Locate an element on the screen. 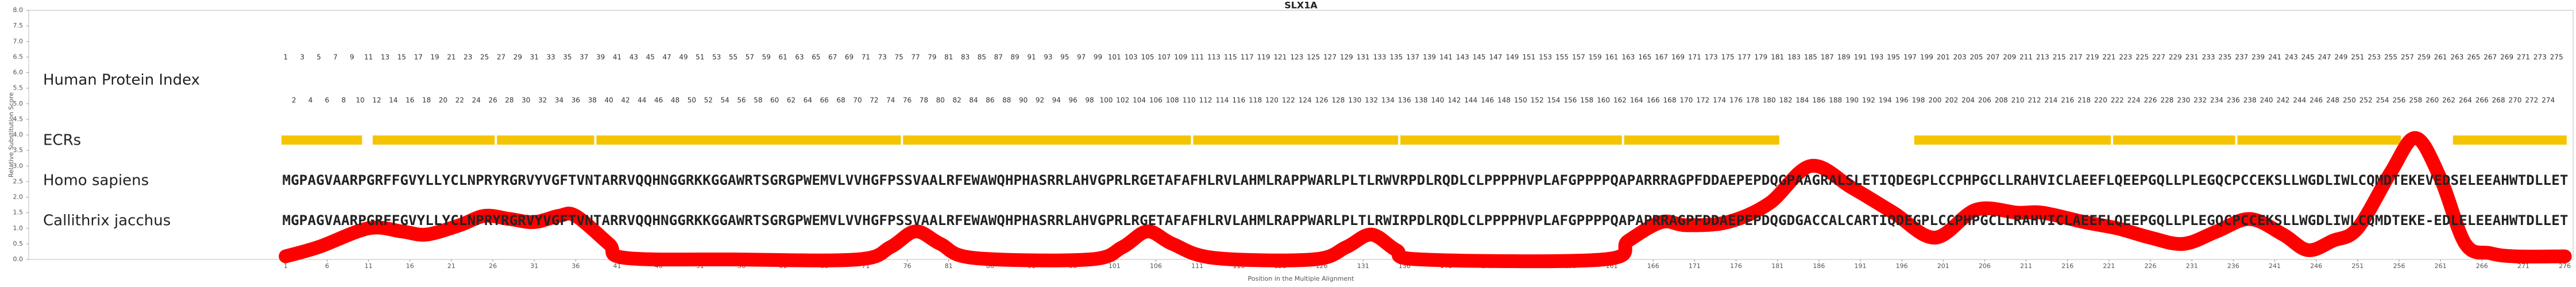 Image resolution: width=2576 pixels, height=287 pixels. protein-index: 200 is located at coordinates (1934, 100).